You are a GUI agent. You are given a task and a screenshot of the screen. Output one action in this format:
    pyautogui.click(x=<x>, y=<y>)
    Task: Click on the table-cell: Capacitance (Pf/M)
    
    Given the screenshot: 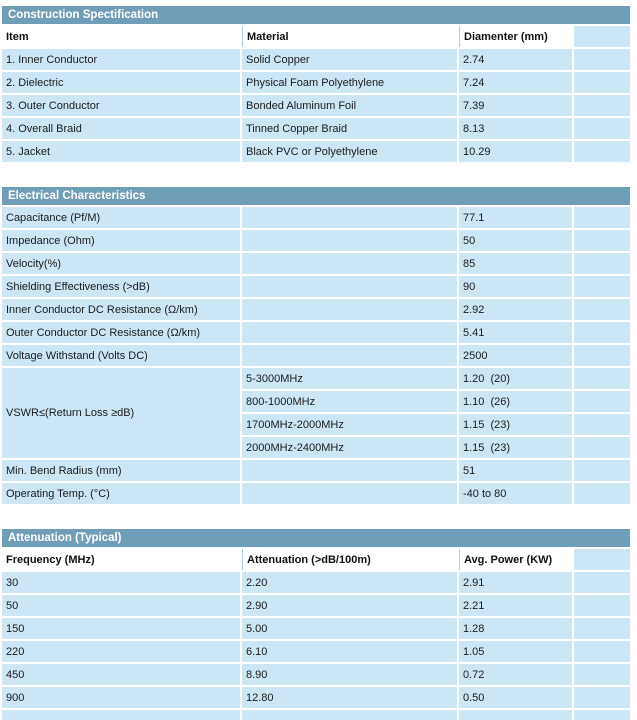 What is the action you would take?
    pyautogui.click(x=121, y=217)
    